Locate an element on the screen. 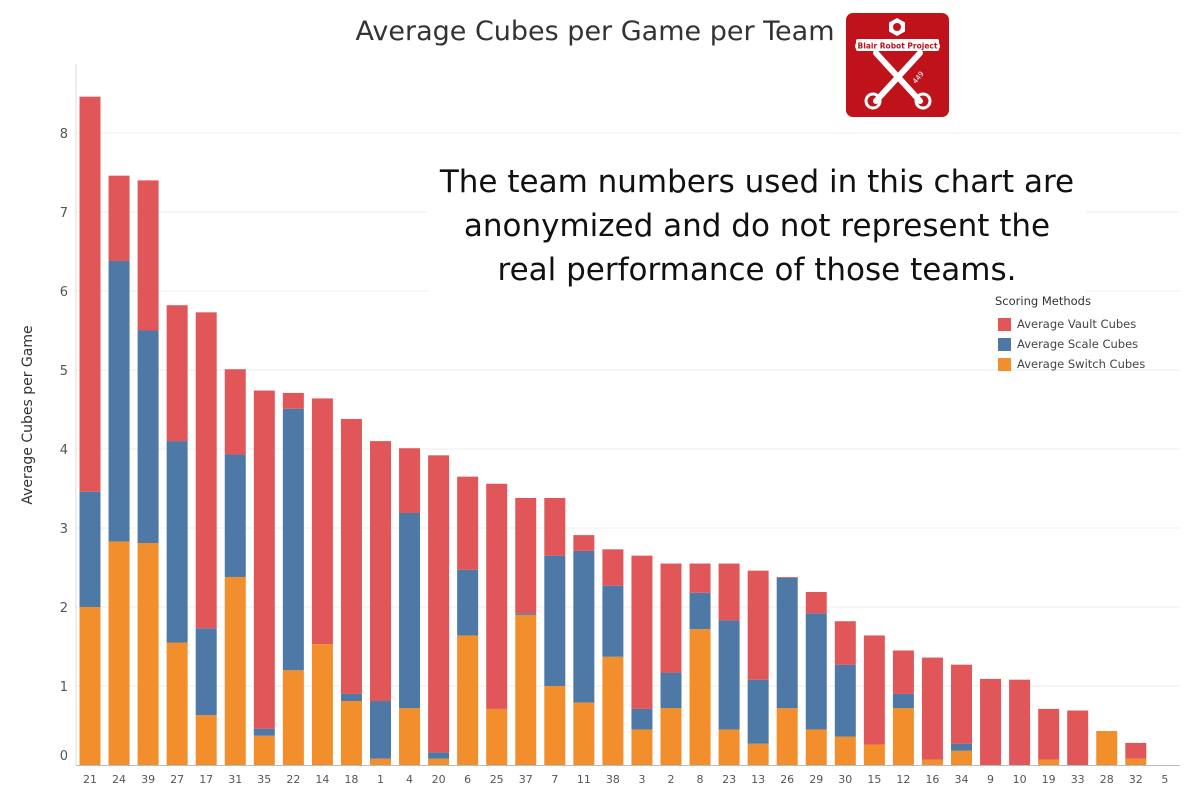 This screenshot has height=794, width=1190. x-tick-label: 8 is located at coordinates (700, 779).